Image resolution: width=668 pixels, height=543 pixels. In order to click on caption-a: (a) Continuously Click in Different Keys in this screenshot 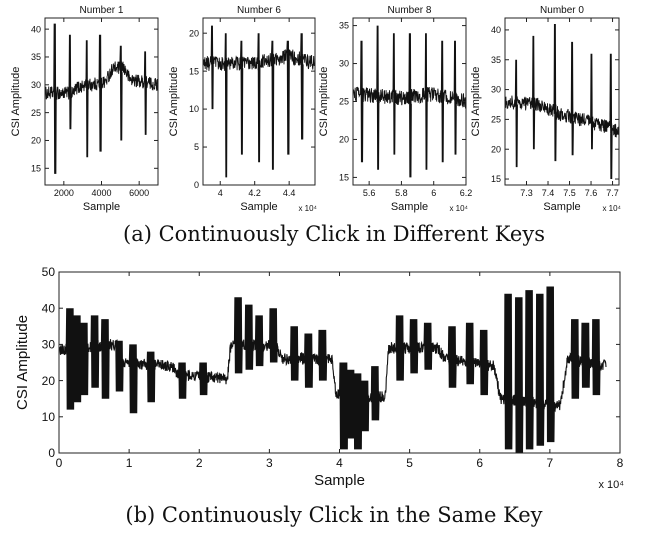, I will do `click(334, 234)`.